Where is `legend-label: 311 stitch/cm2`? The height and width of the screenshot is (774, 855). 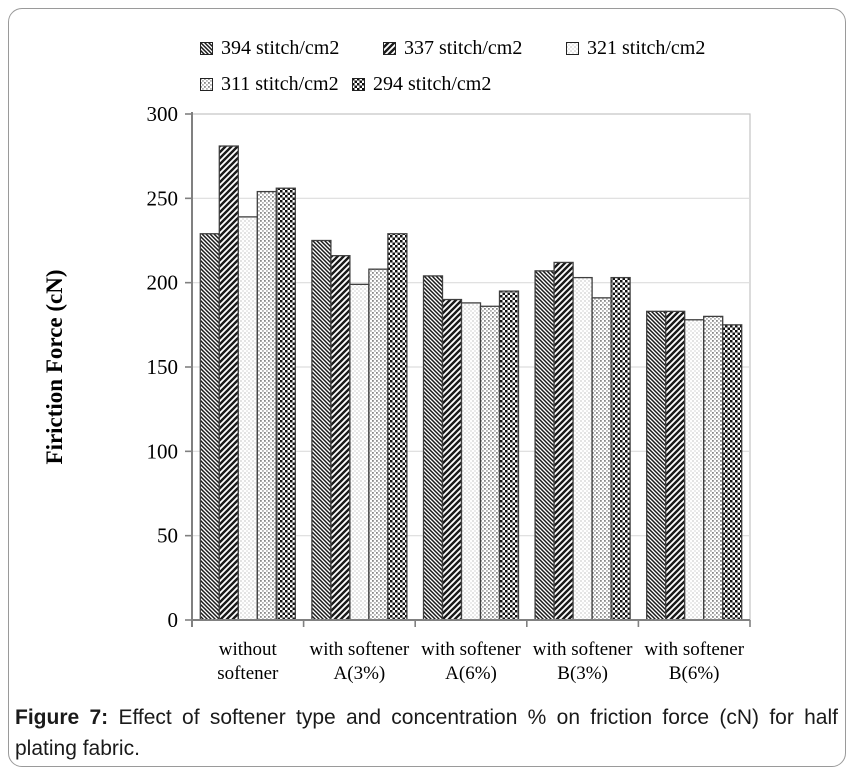 legend-label: 311 stitch/cm2 is located at coordinates (280, 83).